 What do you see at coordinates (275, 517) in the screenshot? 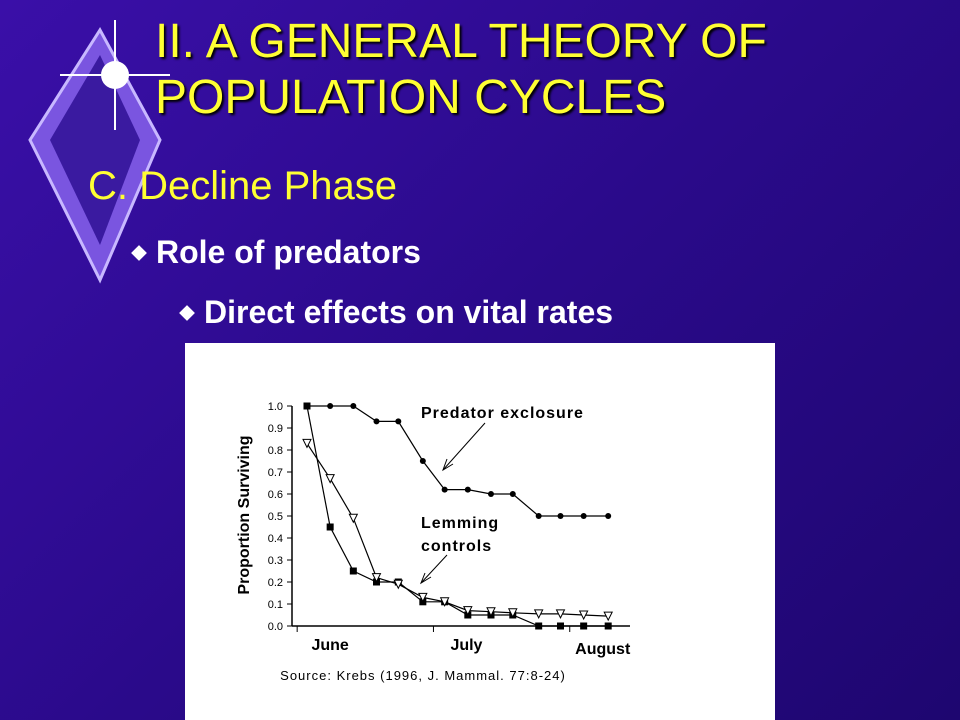
I see `y-tick-label: 0.5` at bounding box center [275, 517].